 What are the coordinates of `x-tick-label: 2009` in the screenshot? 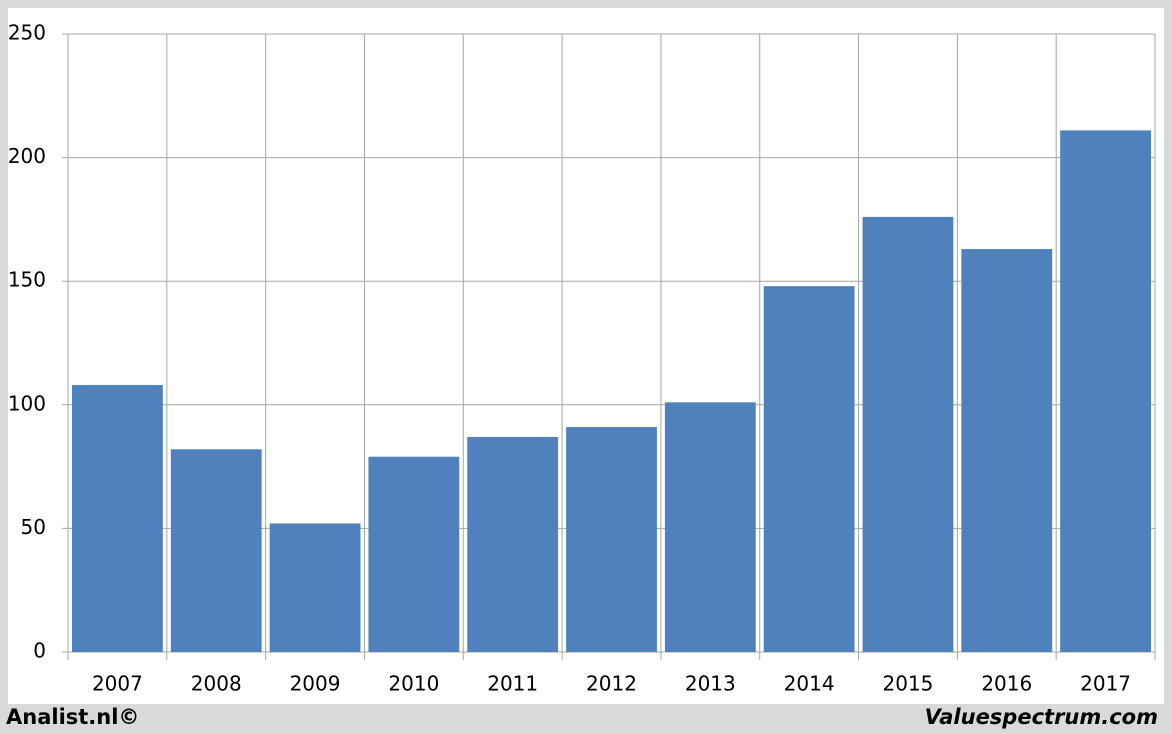 It's located at (315, 684).